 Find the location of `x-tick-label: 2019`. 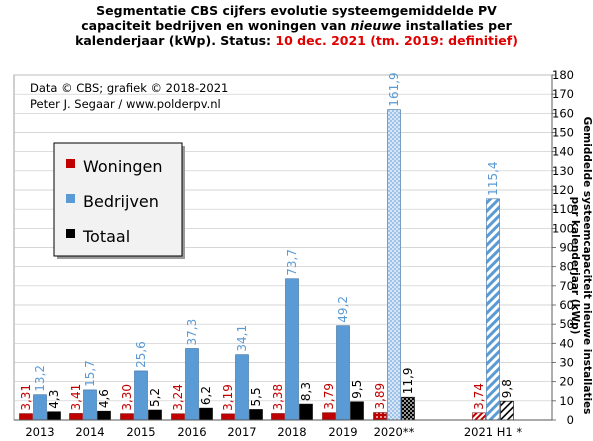

x-tick-label: 2019 is located at coordinates (342, 432).